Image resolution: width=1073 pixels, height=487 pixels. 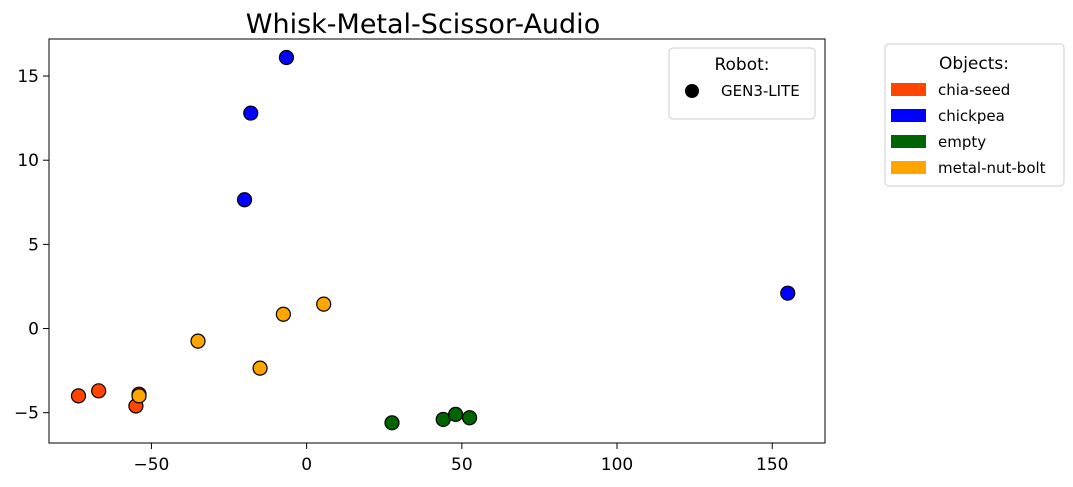 What do you see at coordinates (908, 115) in the screenshot?
I see `legend-swatch-chickpea` at bounding box center [908, 115].